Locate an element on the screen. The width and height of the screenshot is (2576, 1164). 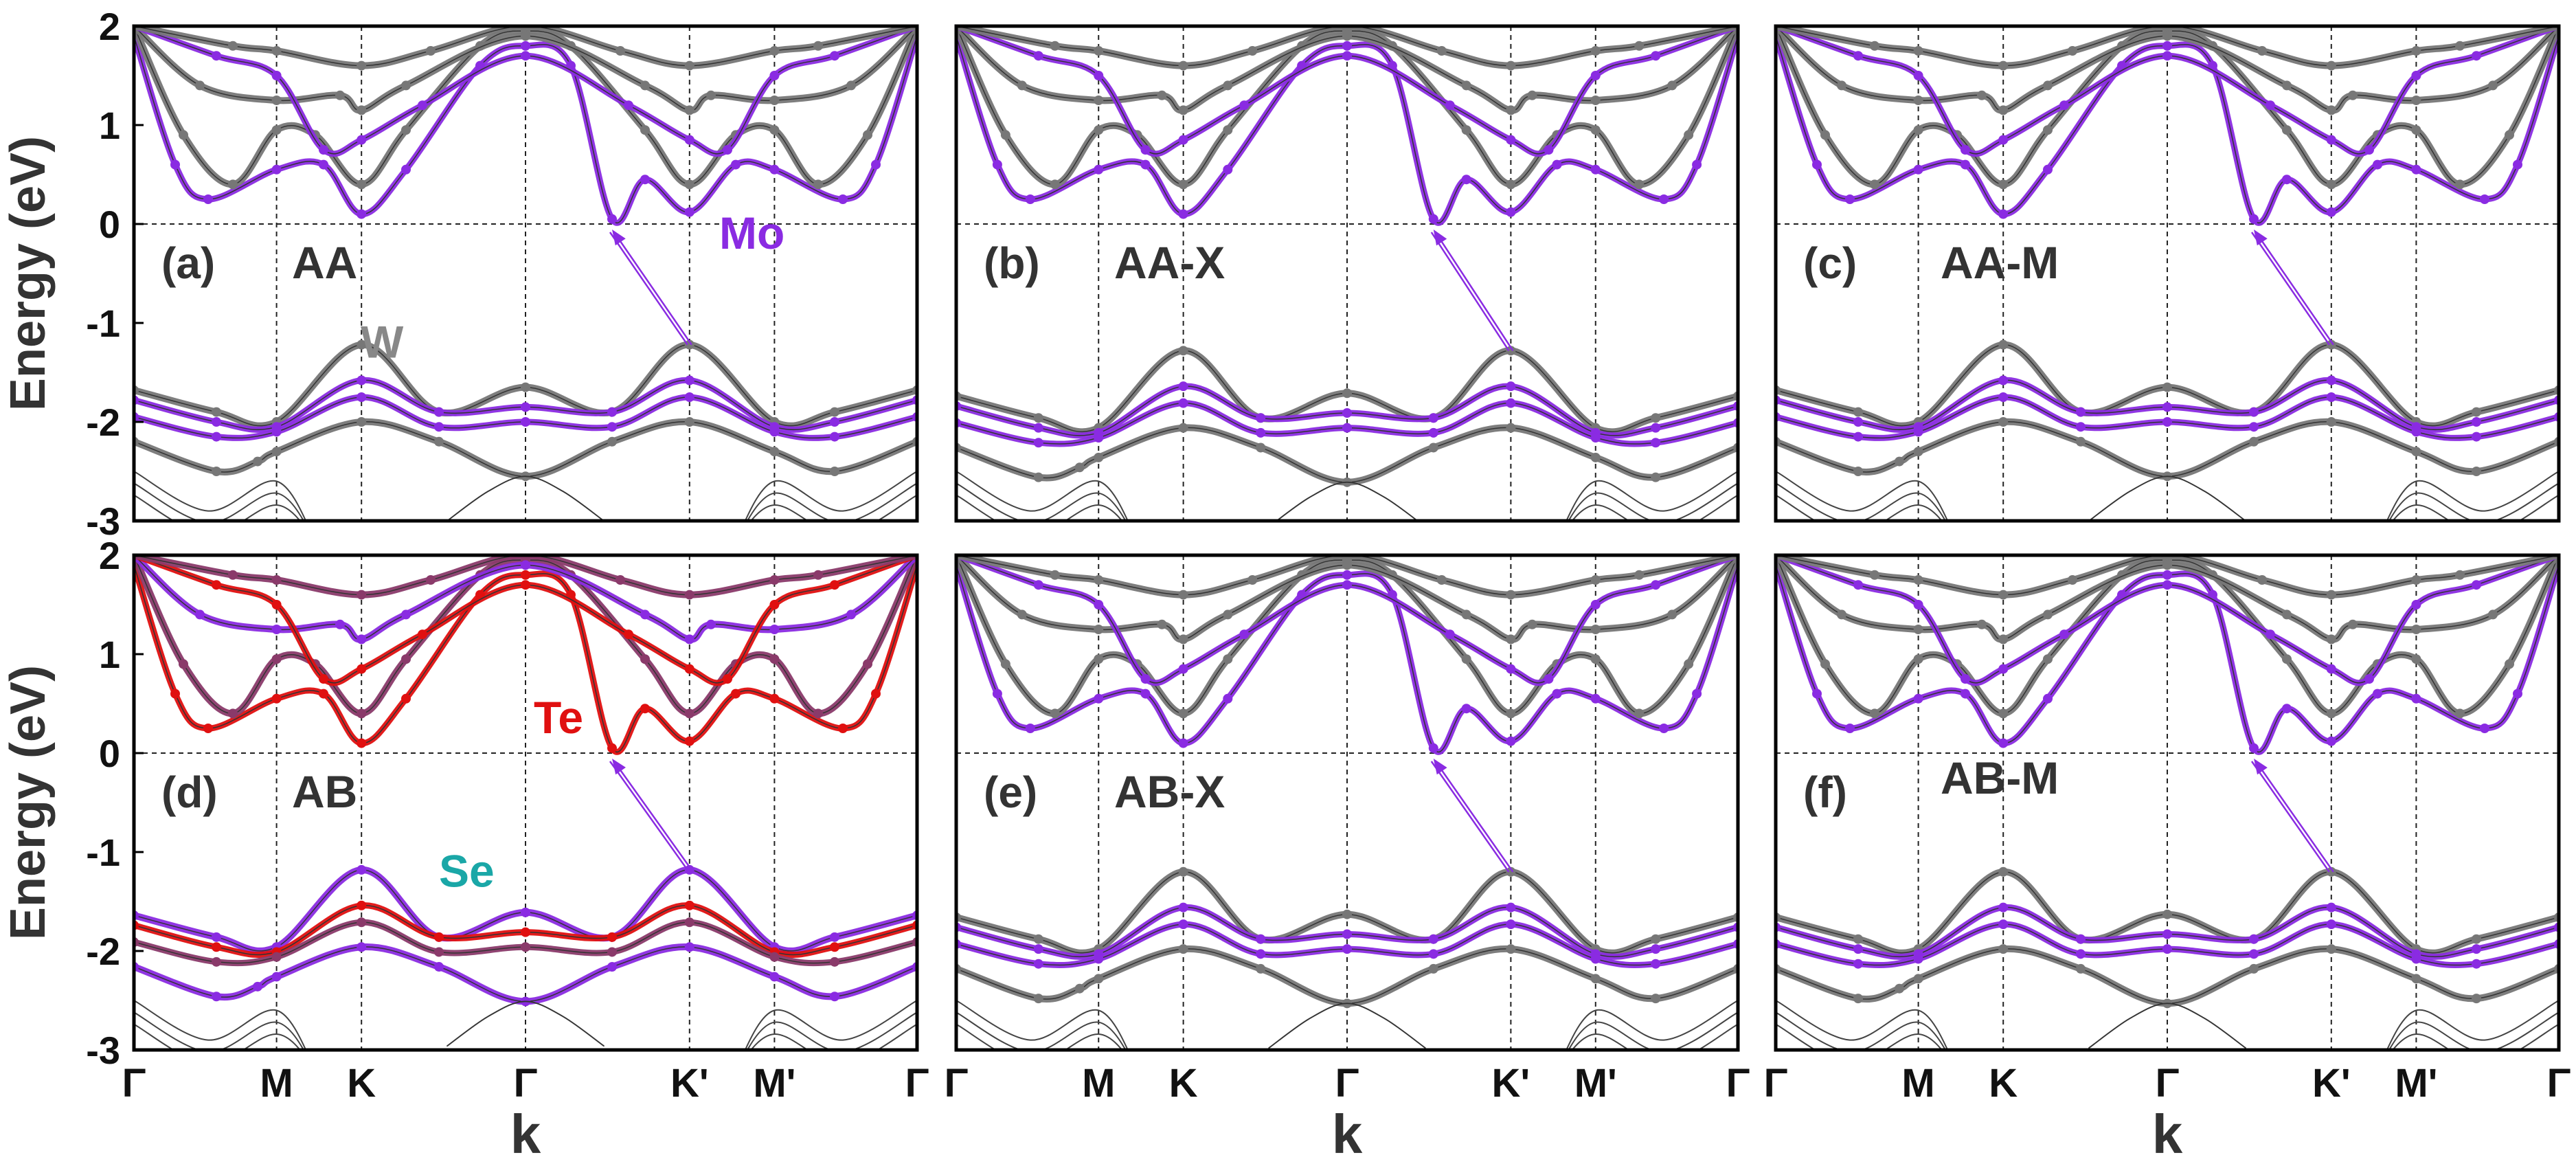
panel-tag: (f) is located at coordinates (1825, 792).